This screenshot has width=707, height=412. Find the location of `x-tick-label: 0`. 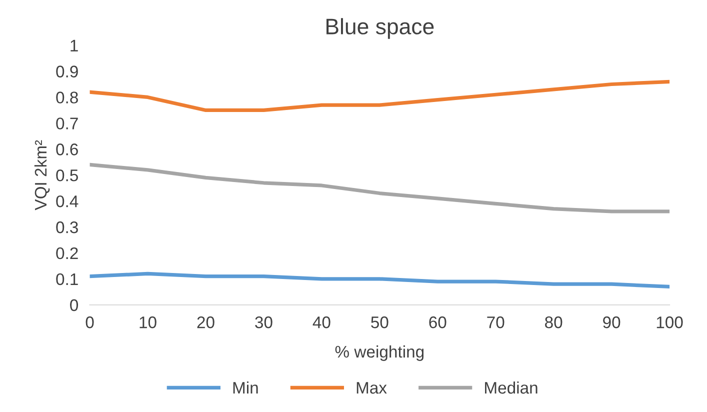

x-tick-label: 0 is located at coordinates (90, 322).